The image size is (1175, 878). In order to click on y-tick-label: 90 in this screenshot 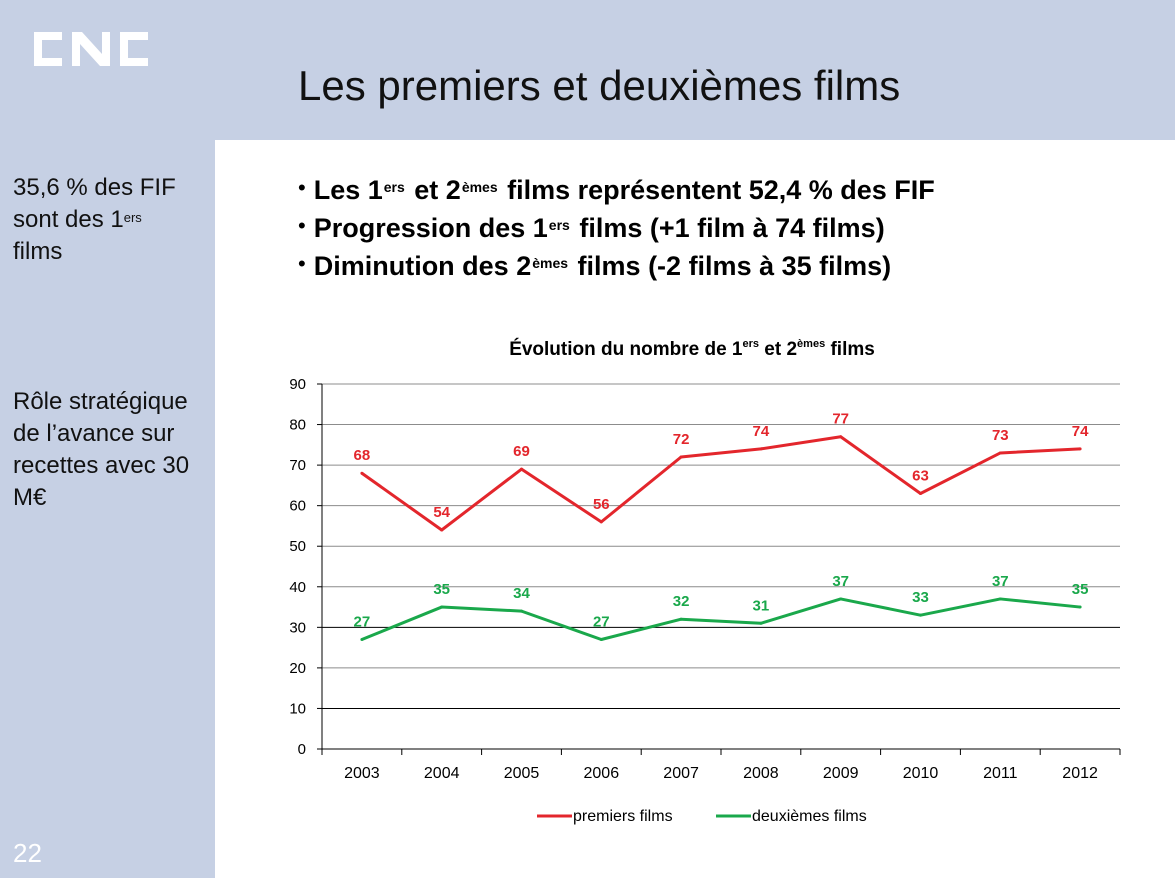, I will do `click(297, 384)`.